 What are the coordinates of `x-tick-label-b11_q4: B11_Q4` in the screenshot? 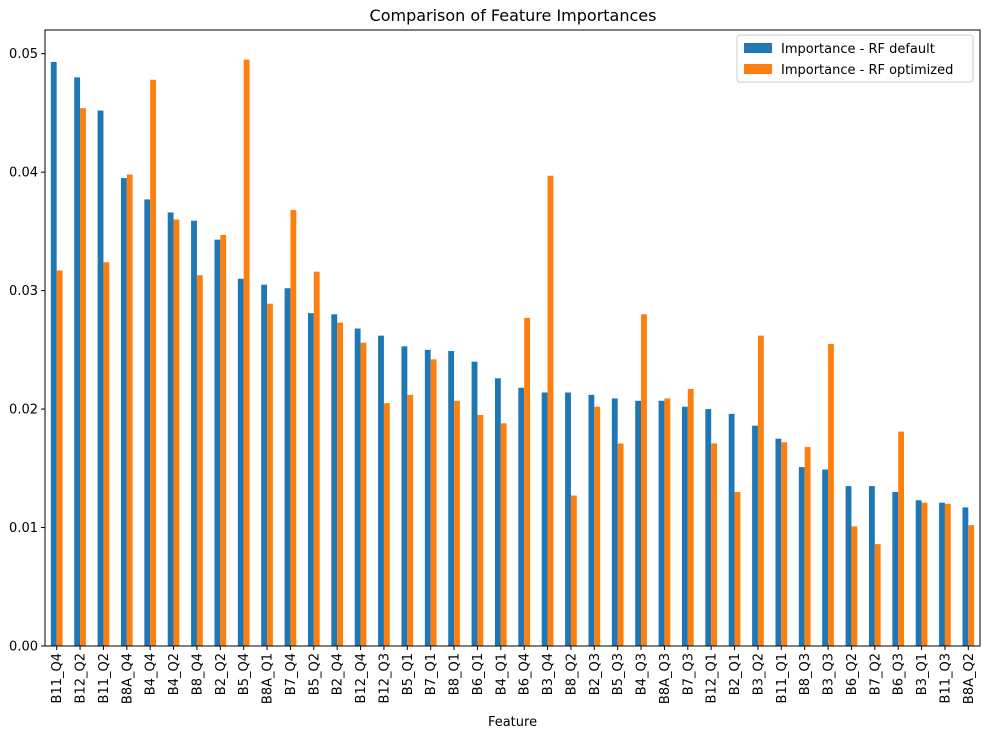 It's located at (57, 678).